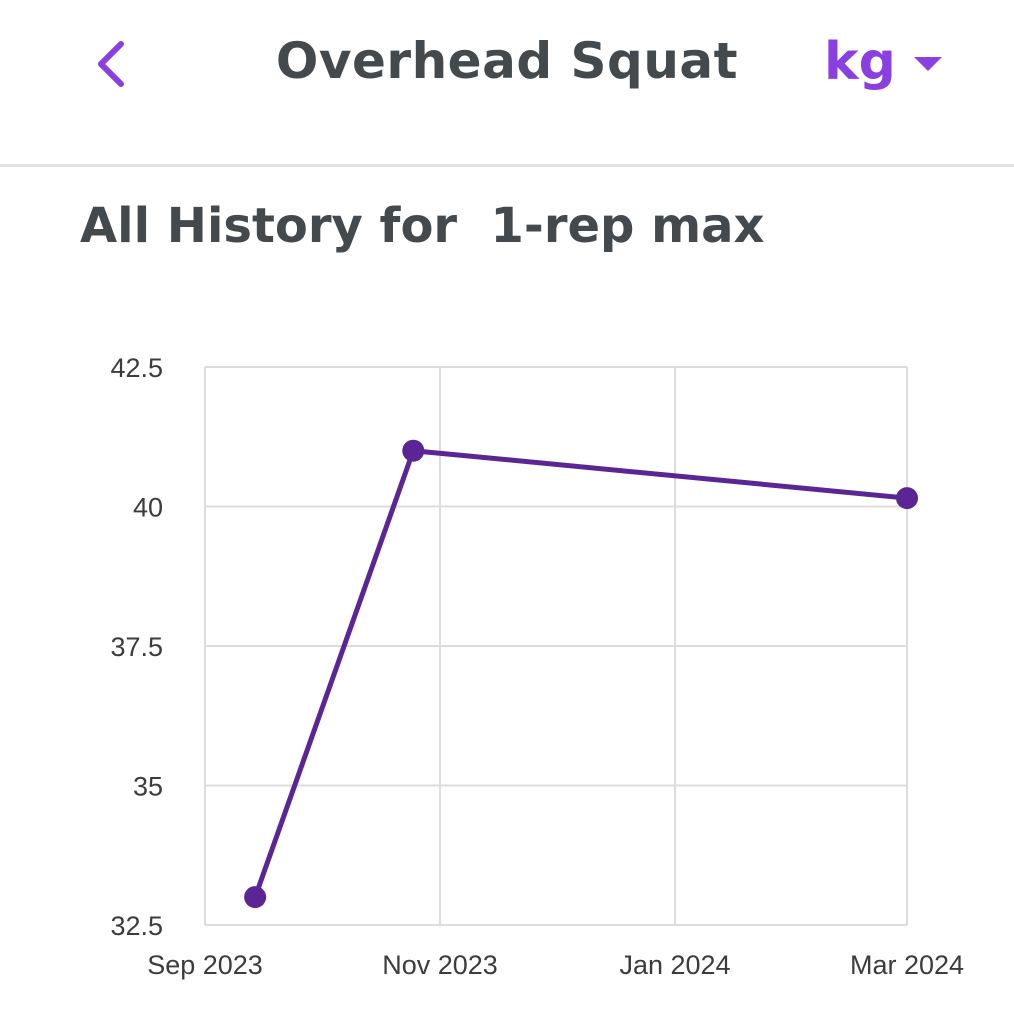 The width and height of the screenshot is (1014, 1024). I want to click on unit-label: kg, so click(860, 62).